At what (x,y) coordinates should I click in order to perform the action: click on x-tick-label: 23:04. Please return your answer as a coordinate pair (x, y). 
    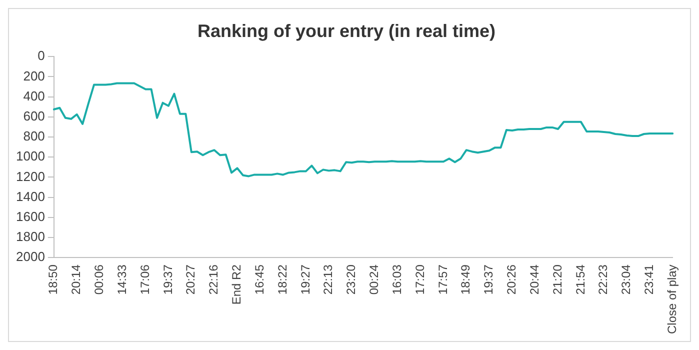
    Looking at the image, I should click on (626, 279).